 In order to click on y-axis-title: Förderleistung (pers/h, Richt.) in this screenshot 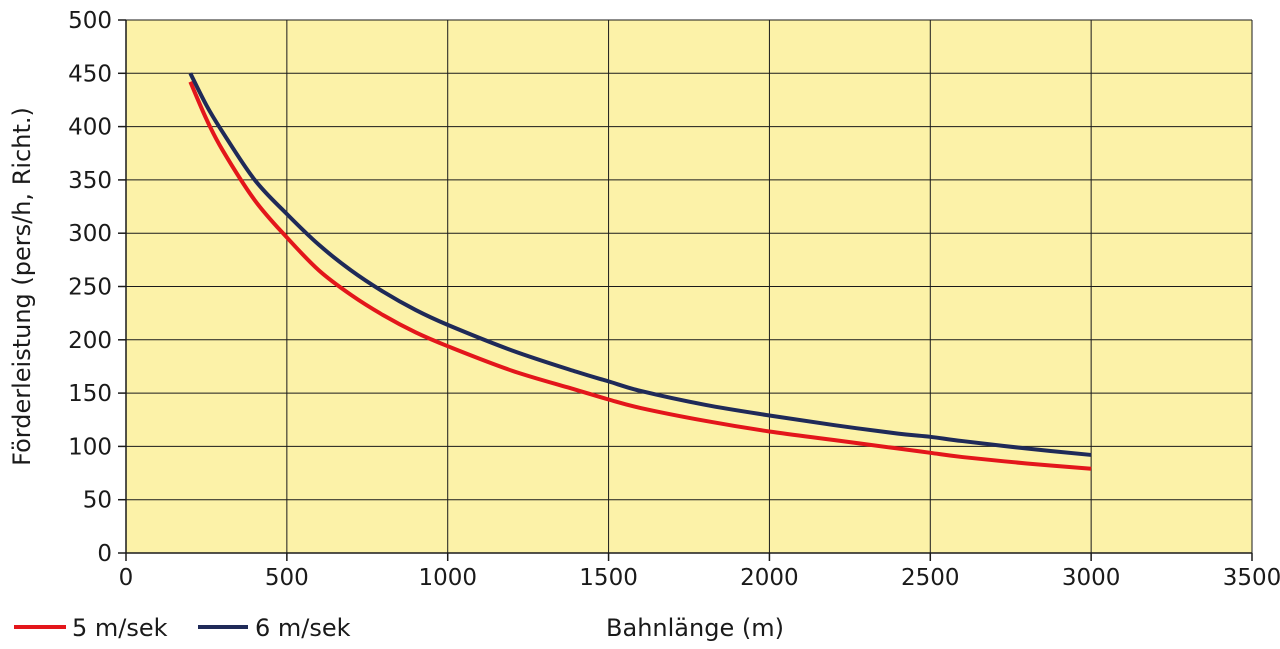, I will do `click(22, 286)`.